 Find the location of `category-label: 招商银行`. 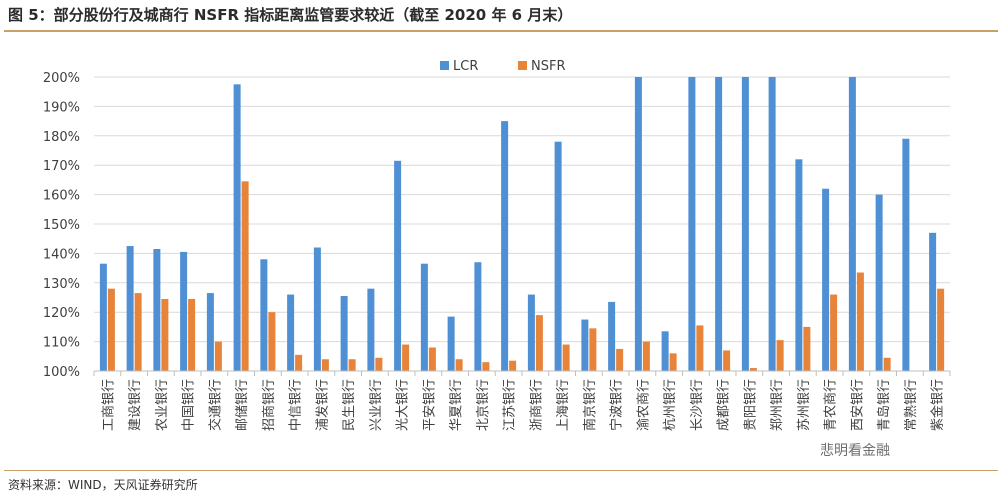

category-label: 招商银行 is located at coordinates (269, 405).